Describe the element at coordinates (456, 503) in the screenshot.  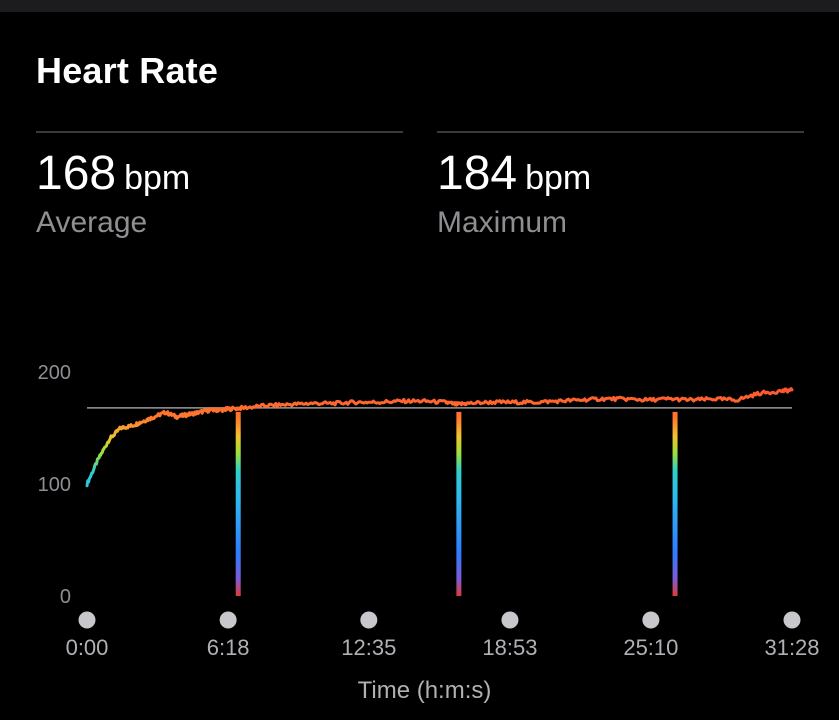
I see `pause-markers` at that location.